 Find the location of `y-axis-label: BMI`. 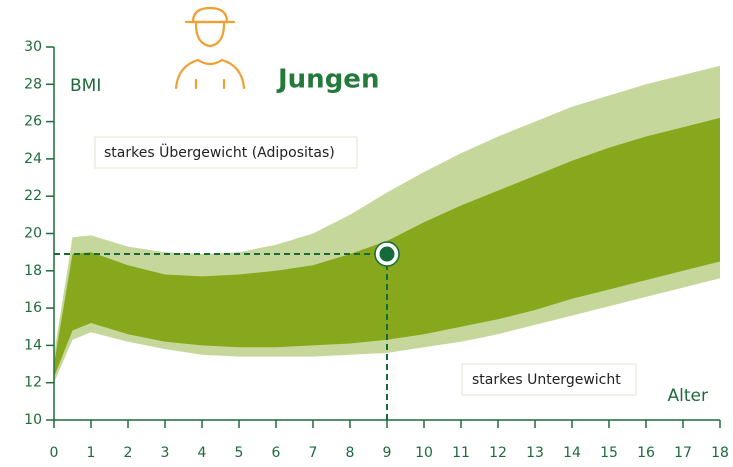

y-axis-label: BMI is located at coordinates (85, 86).